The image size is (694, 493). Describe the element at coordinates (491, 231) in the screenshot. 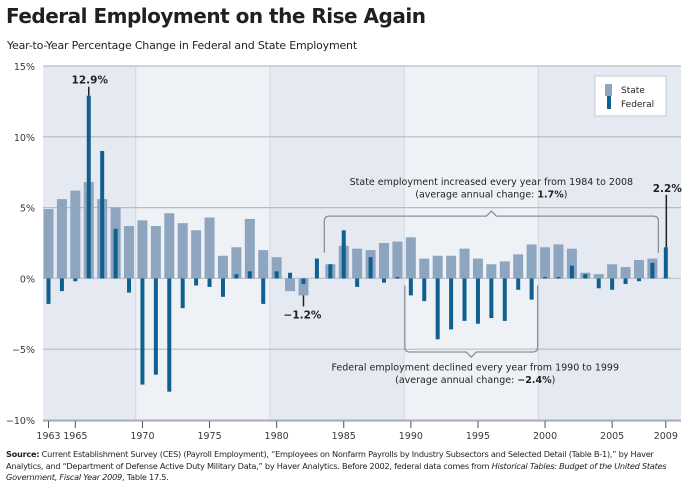

I see `state-brace` at that location.